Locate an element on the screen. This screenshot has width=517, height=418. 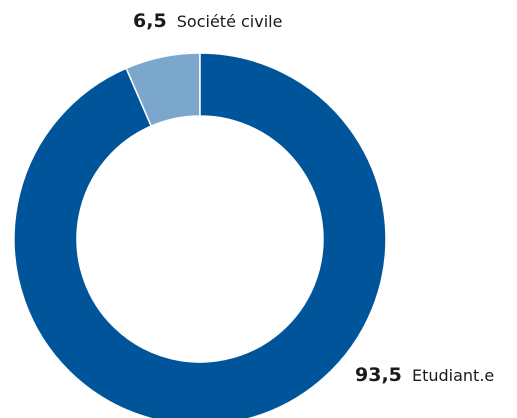
slice-name-etudiant: Etudiant.e is located at coordinates (453, 375).